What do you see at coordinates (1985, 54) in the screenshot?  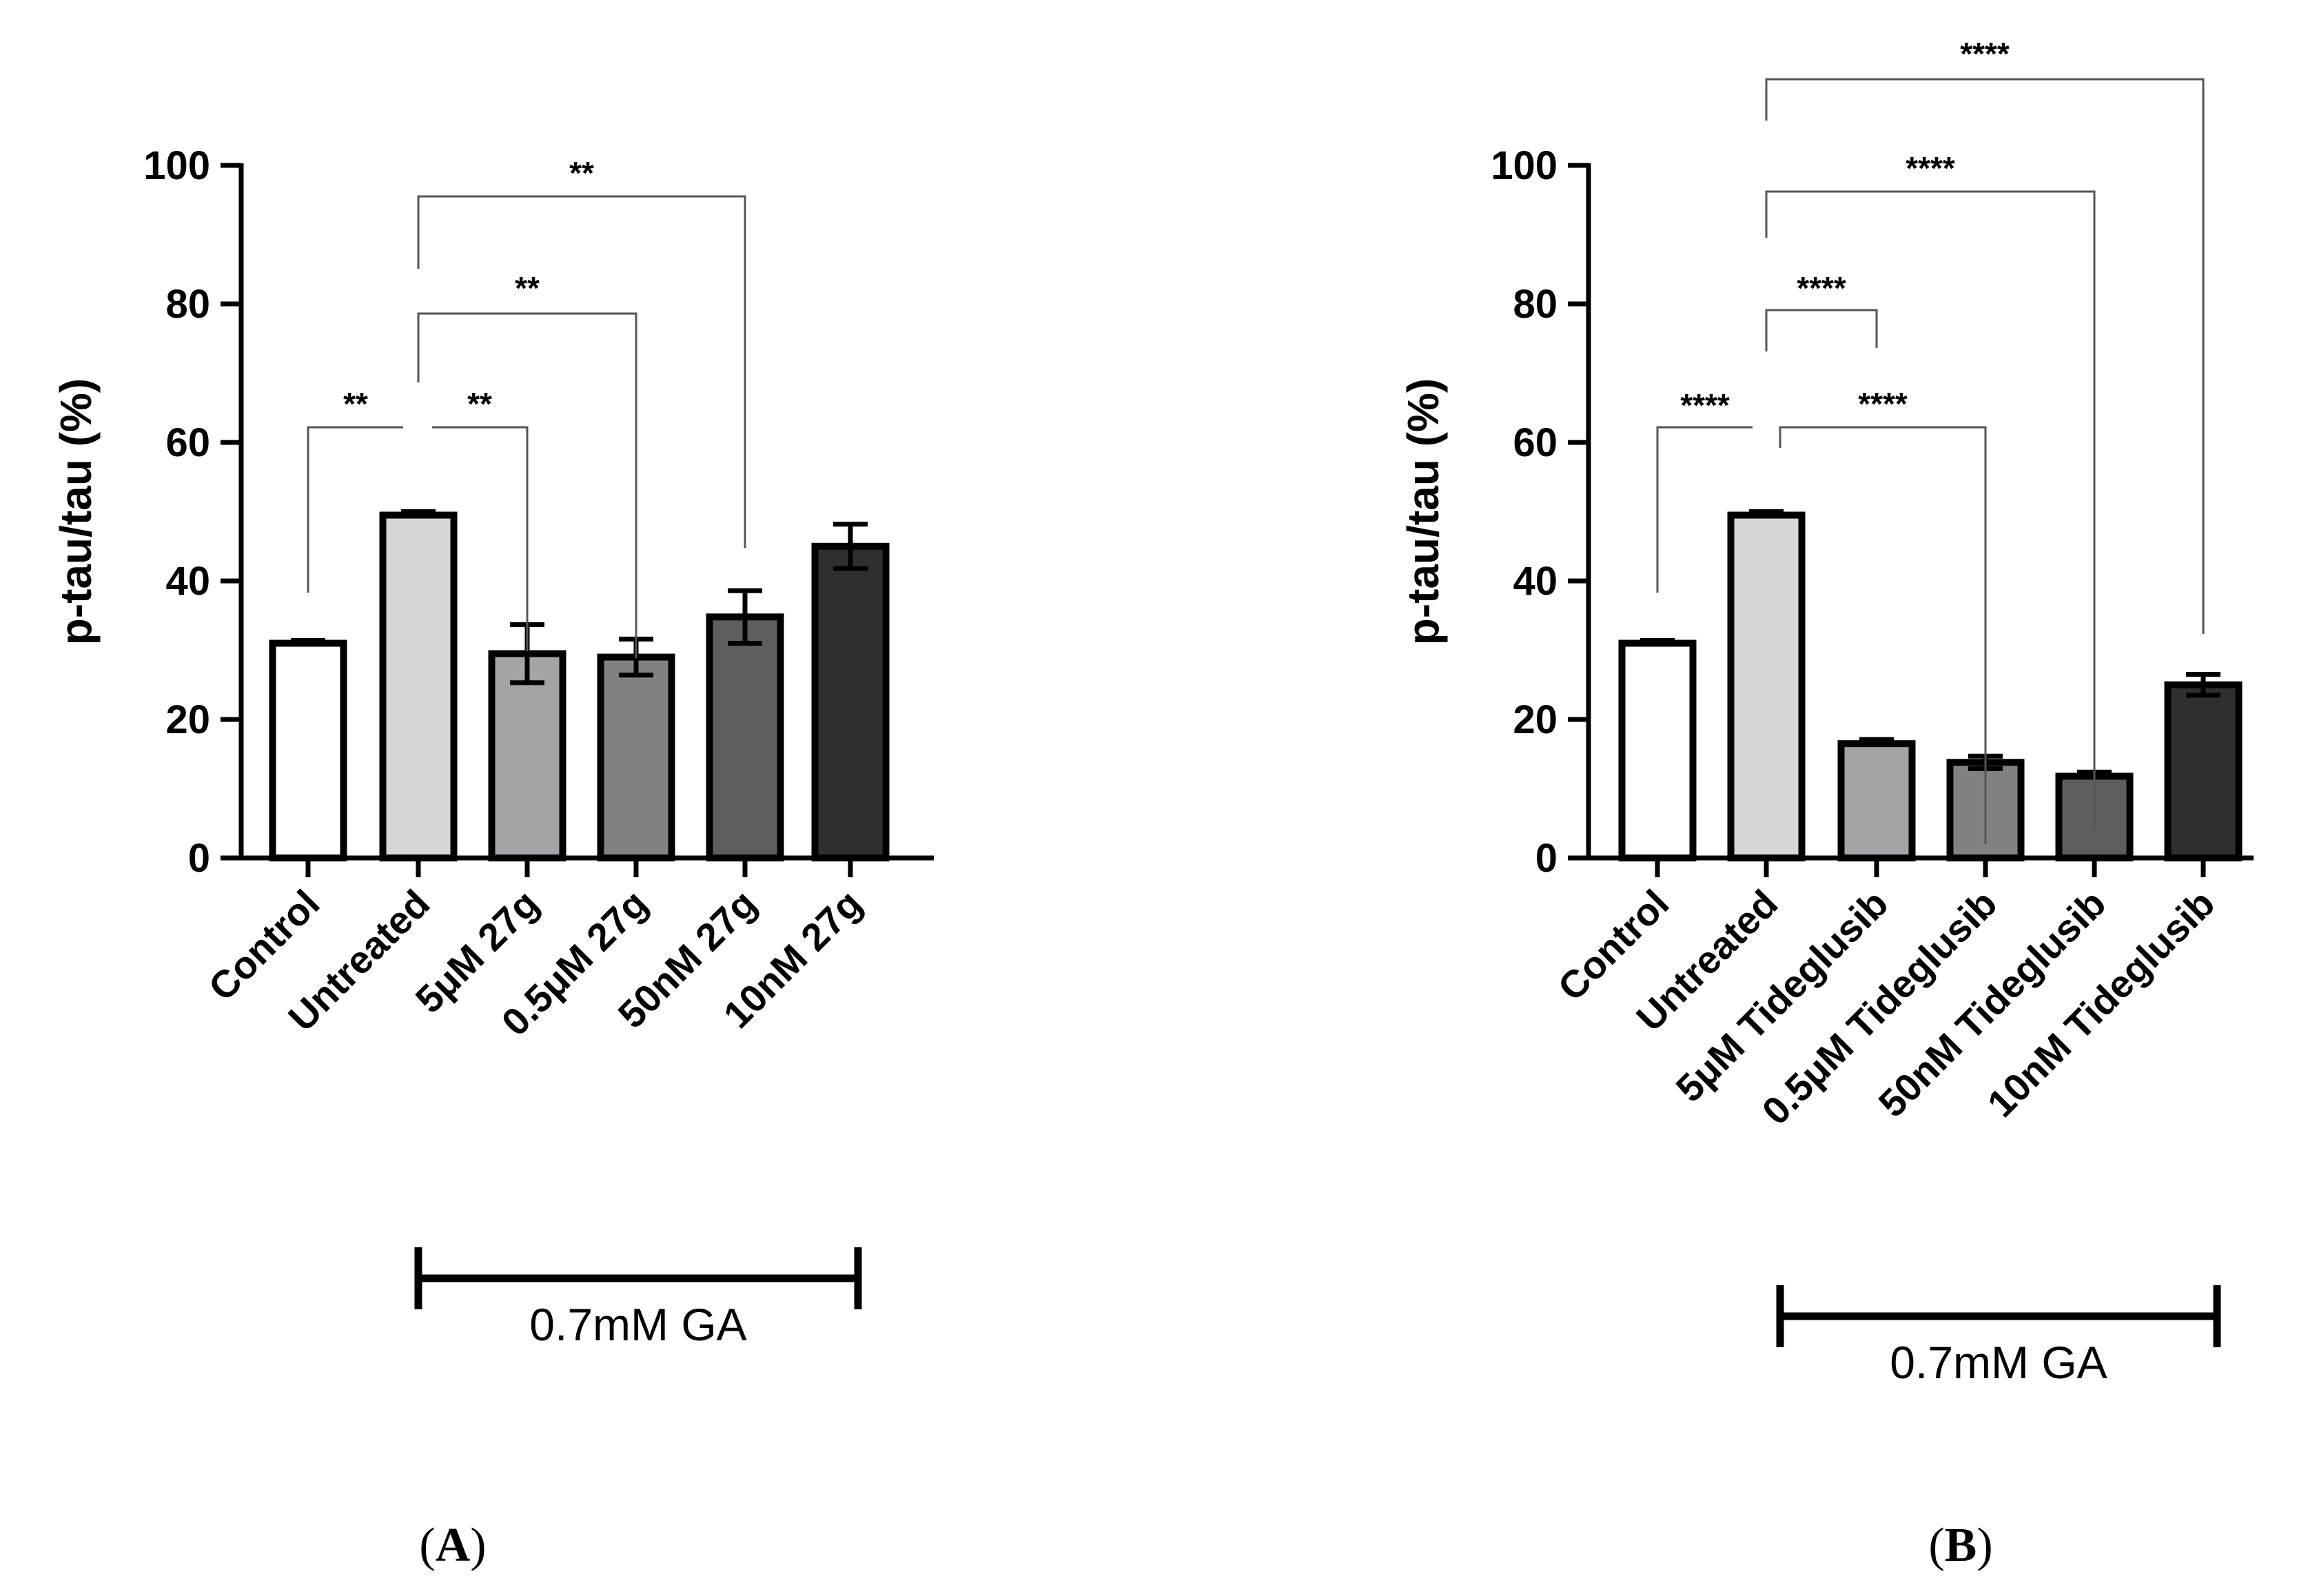 I see `significance-label-4: ****` at bounding box center [1985, 54].